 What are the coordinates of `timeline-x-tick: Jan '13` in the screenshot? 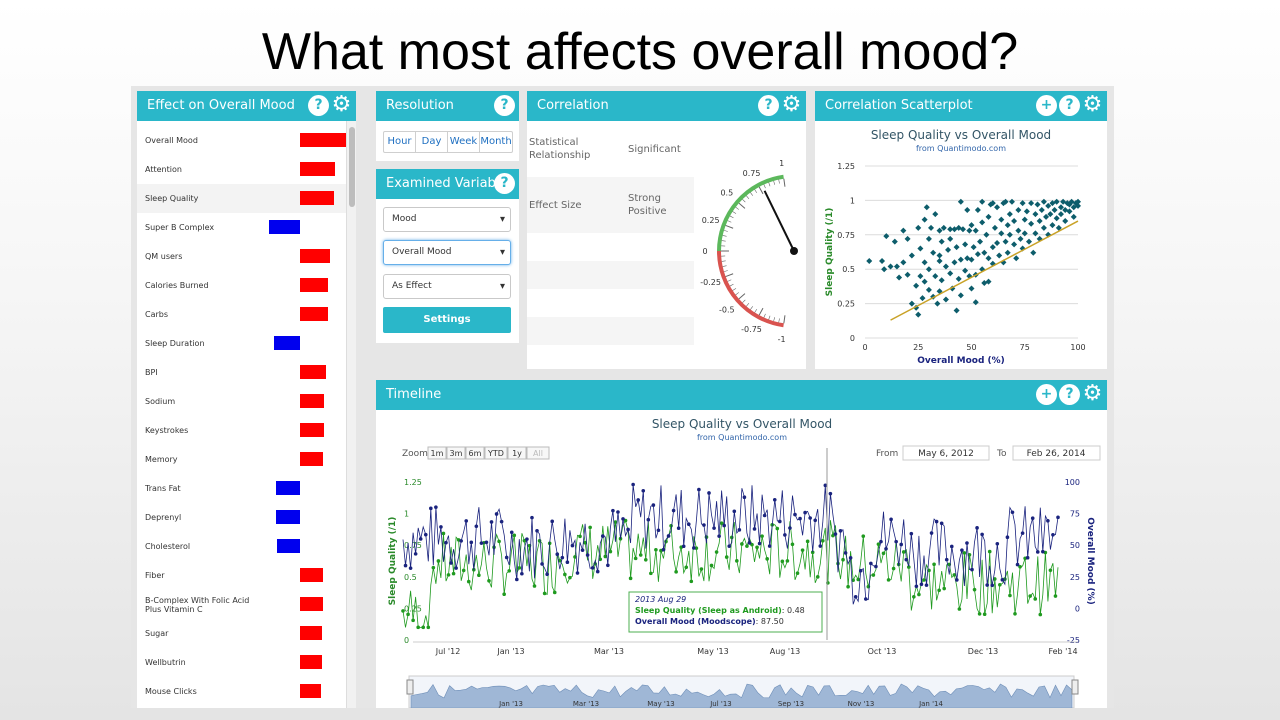 It's located at (510, 651).